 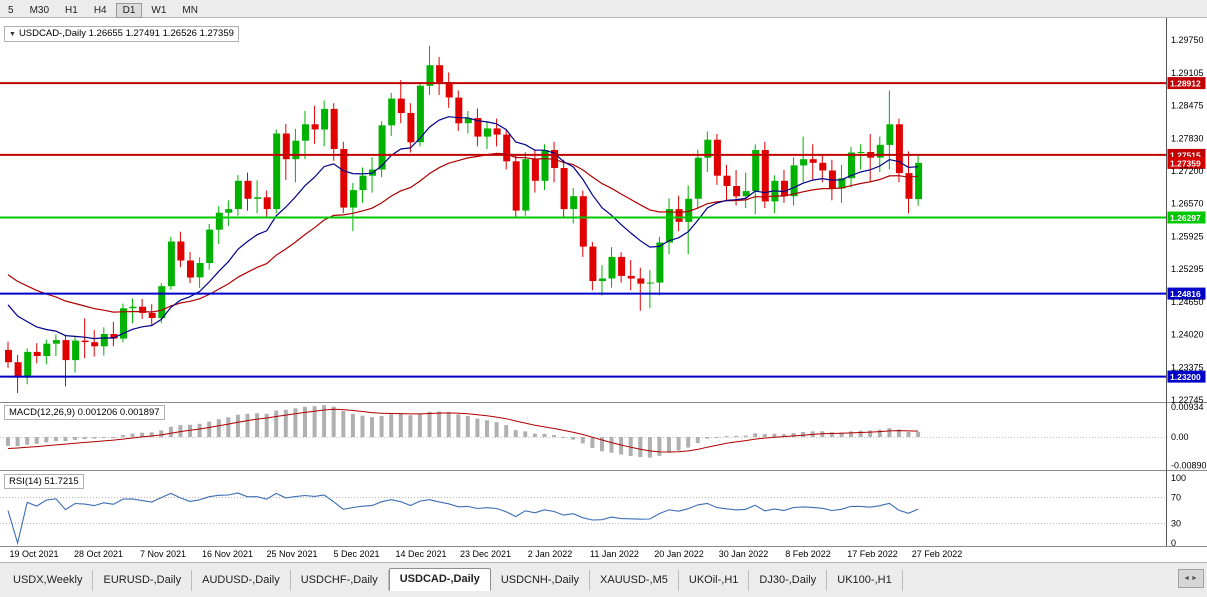 What do you see at coordinates (634, 580) in the screenshot?
I see `chart-tab-xauusd: XAUUSD-,M5` at bounding box center [634, 580].